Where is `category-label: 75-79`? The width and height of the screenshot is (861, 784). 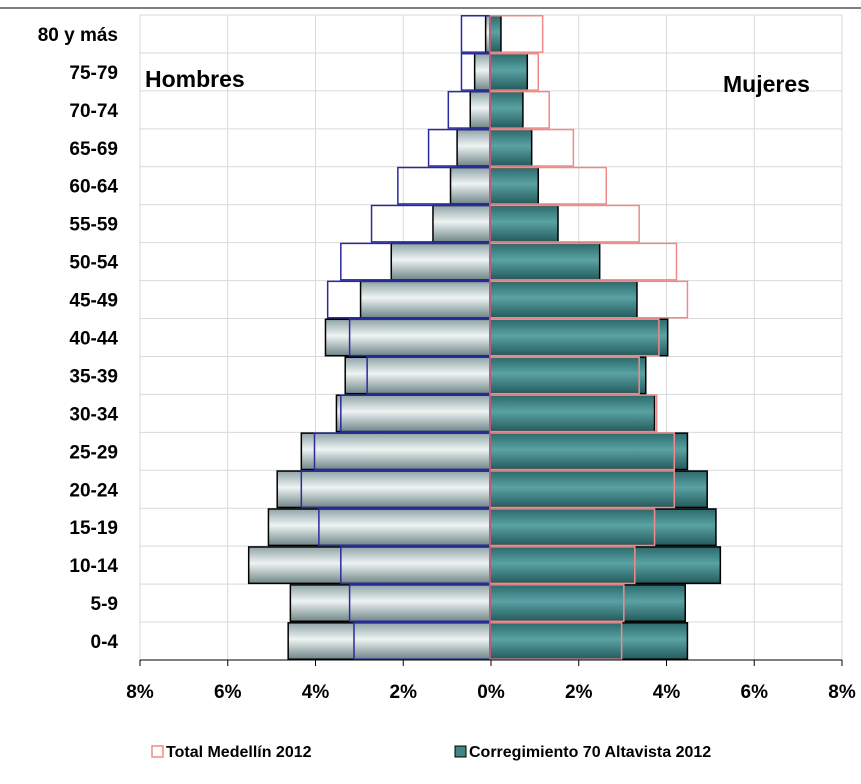
category-label: 75-79 is located at coordinates (93, 73).